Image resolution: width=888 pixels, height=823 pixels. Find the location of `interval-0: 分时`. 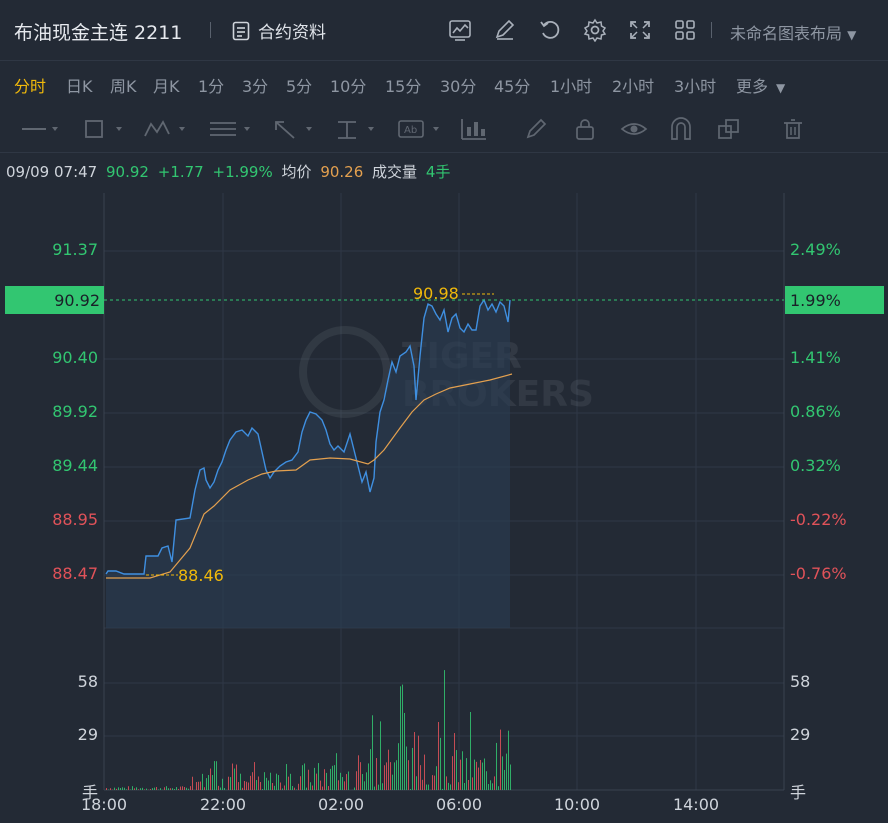

interval-0: 分时 is located at coordinates (30, 86).